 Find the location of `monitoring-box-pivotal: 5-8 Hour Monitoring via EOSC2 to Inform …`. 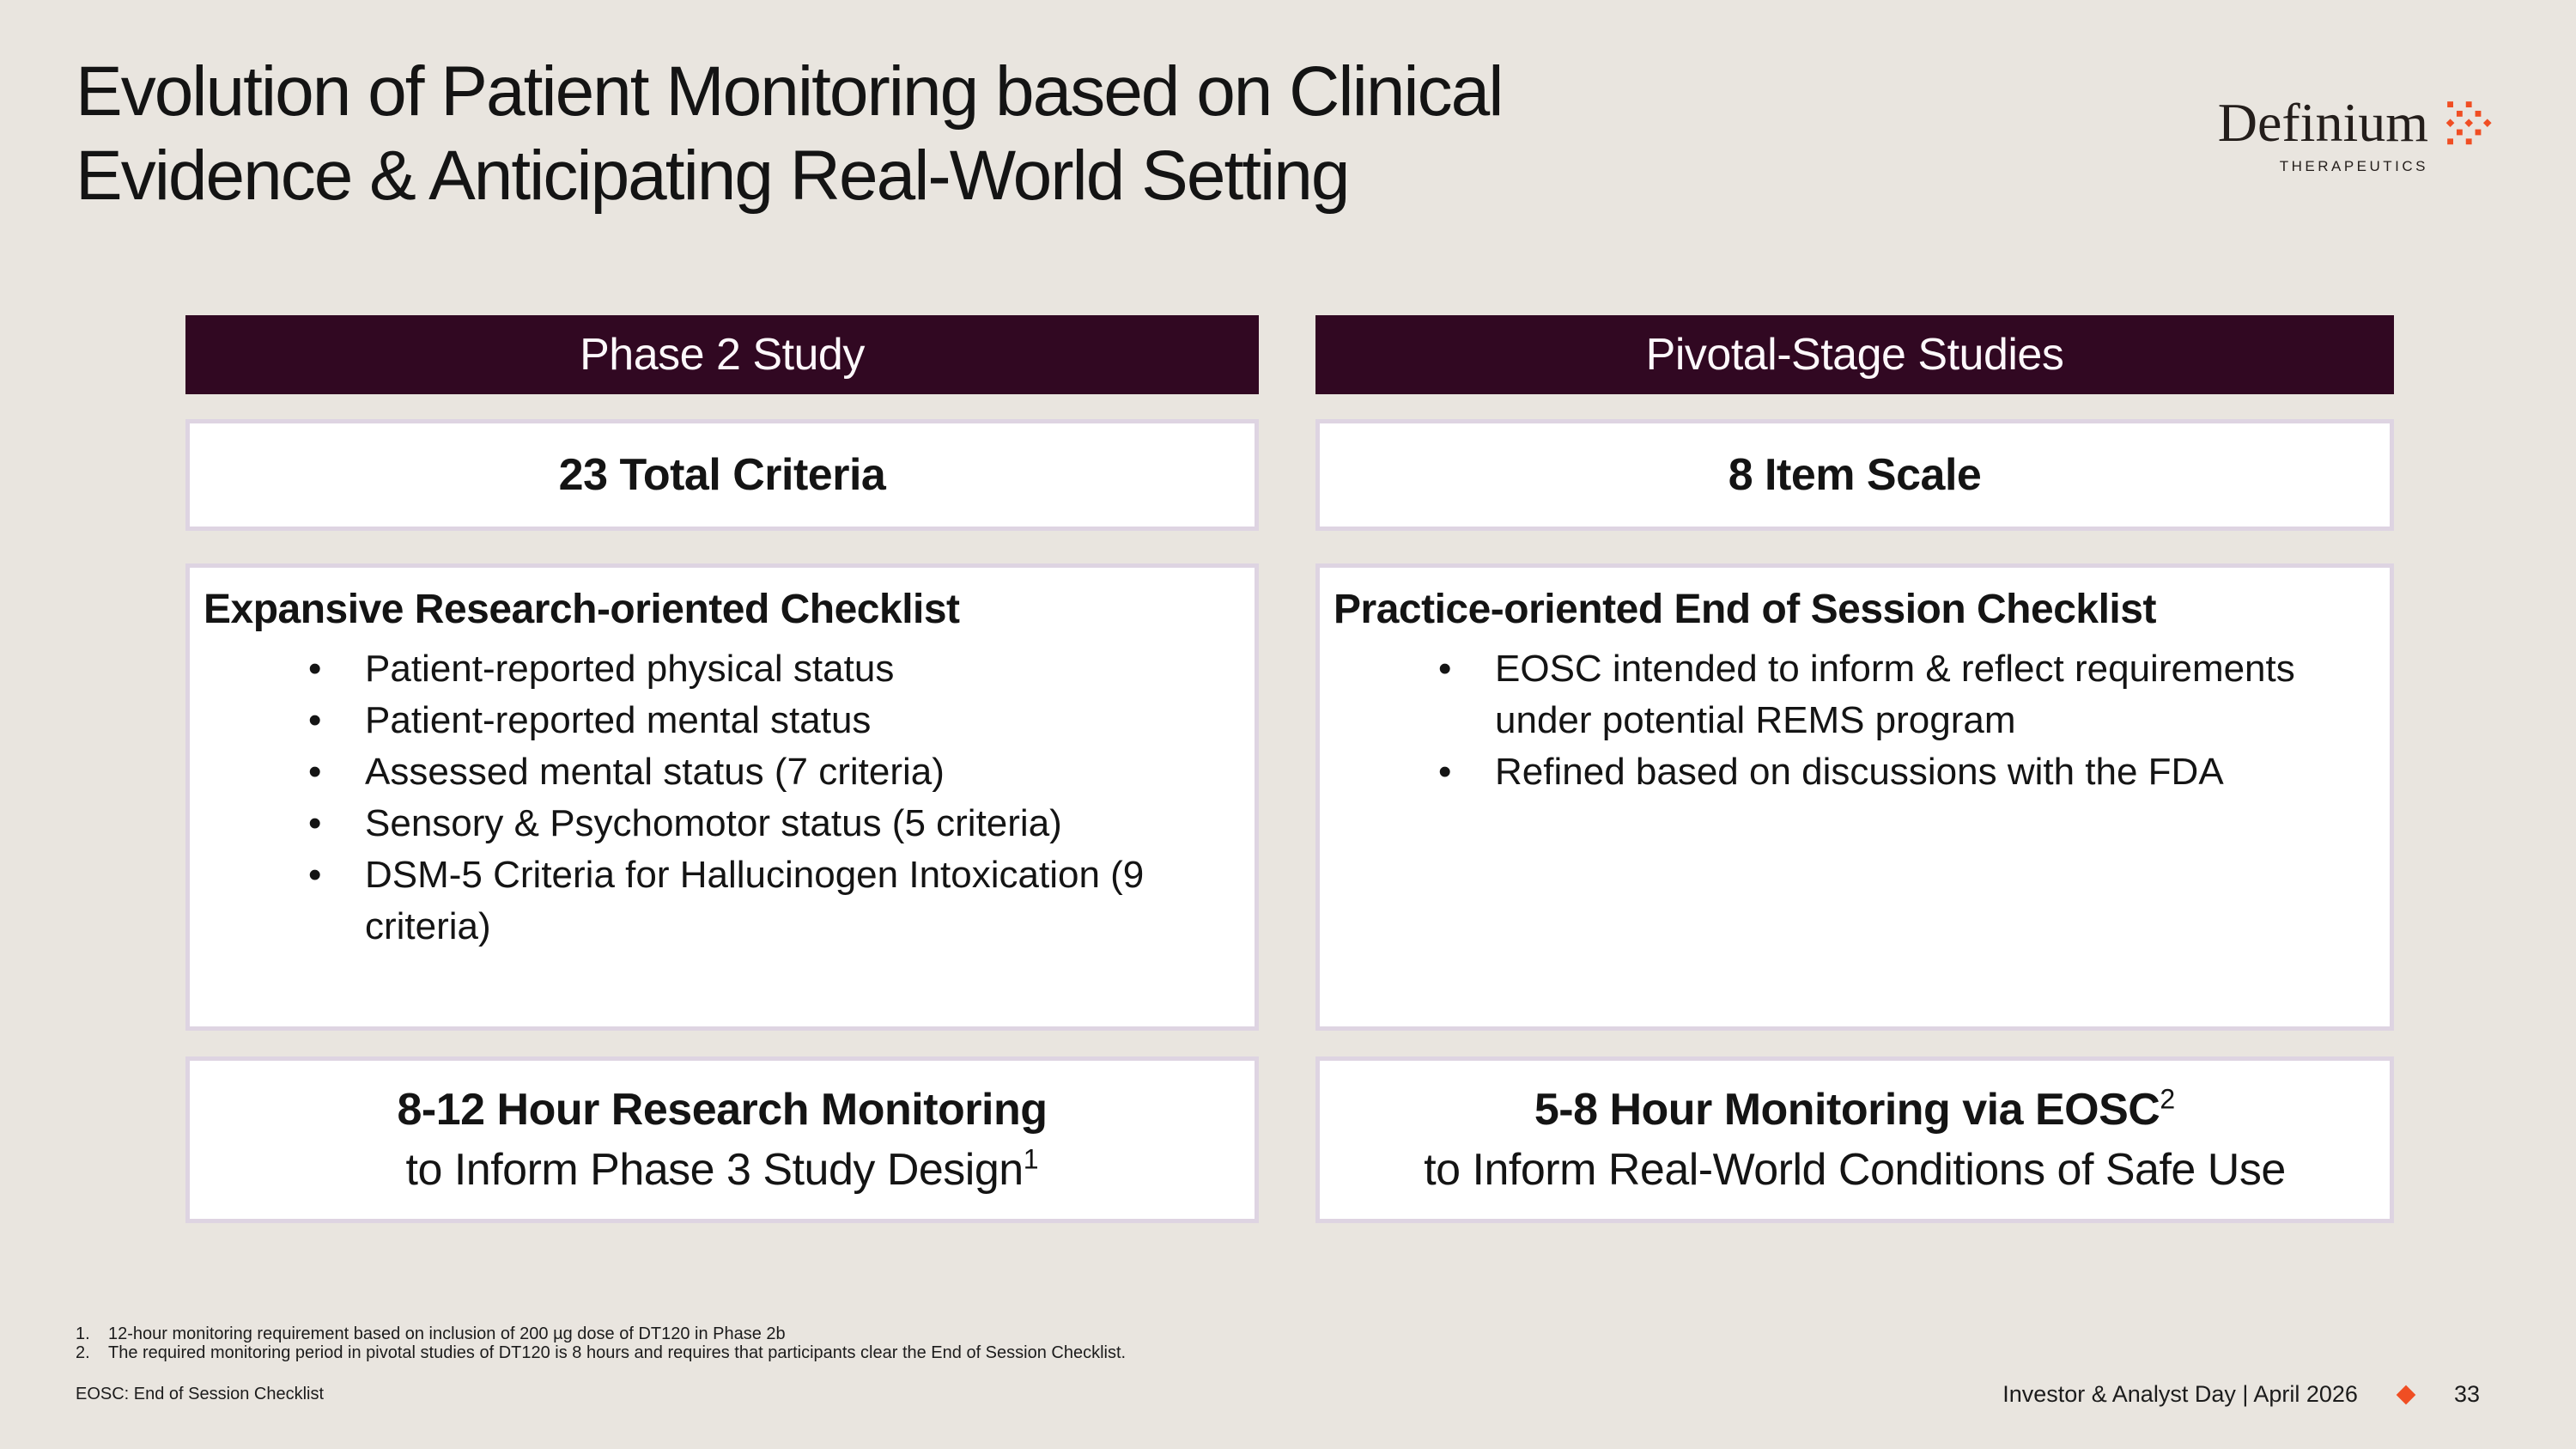

monitoring-box-pivotal: 5-8 Hour Monitoring via EOSC2 to Inform … is located at coordinates (1855, 1139).